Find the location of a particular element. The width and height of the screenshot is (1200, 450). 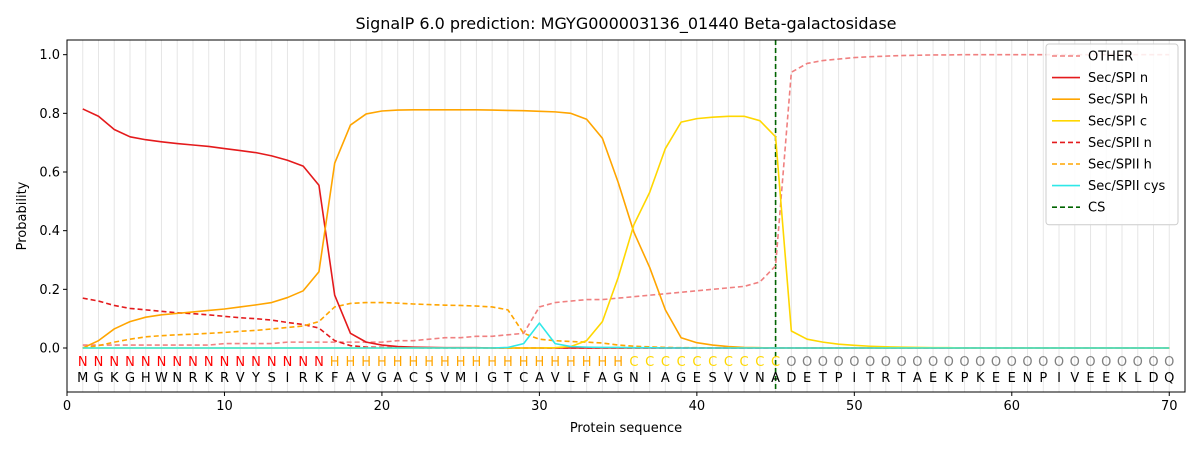

legend-label: OTHER is located at coordinates (1110, 57).